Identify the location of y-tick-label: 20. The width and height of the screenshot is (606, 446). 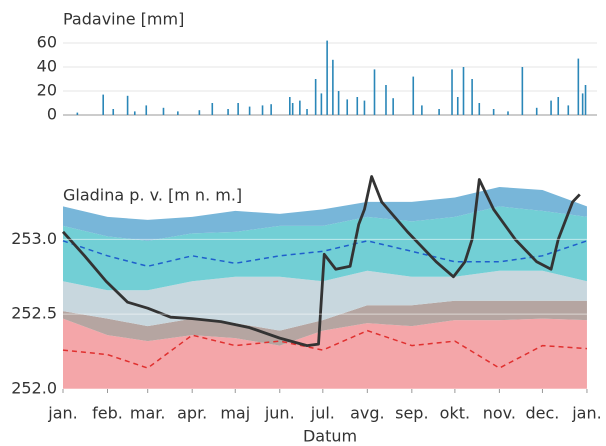
(47, 90).